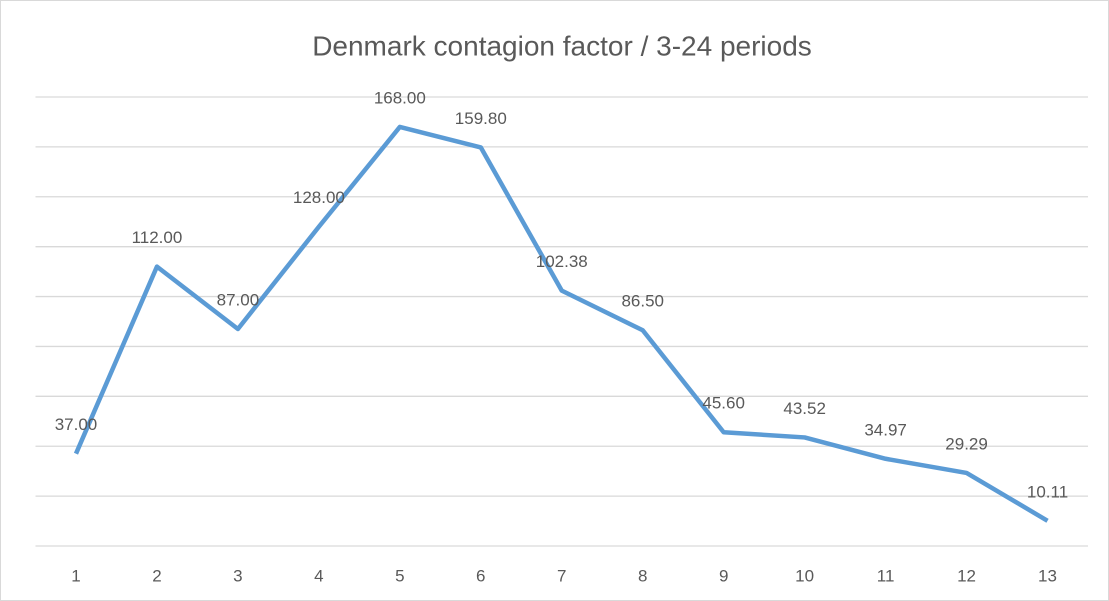 The height and width of the screenshot is (601, 1109). I want to click on data-label: 34.97, so click(885, 429).